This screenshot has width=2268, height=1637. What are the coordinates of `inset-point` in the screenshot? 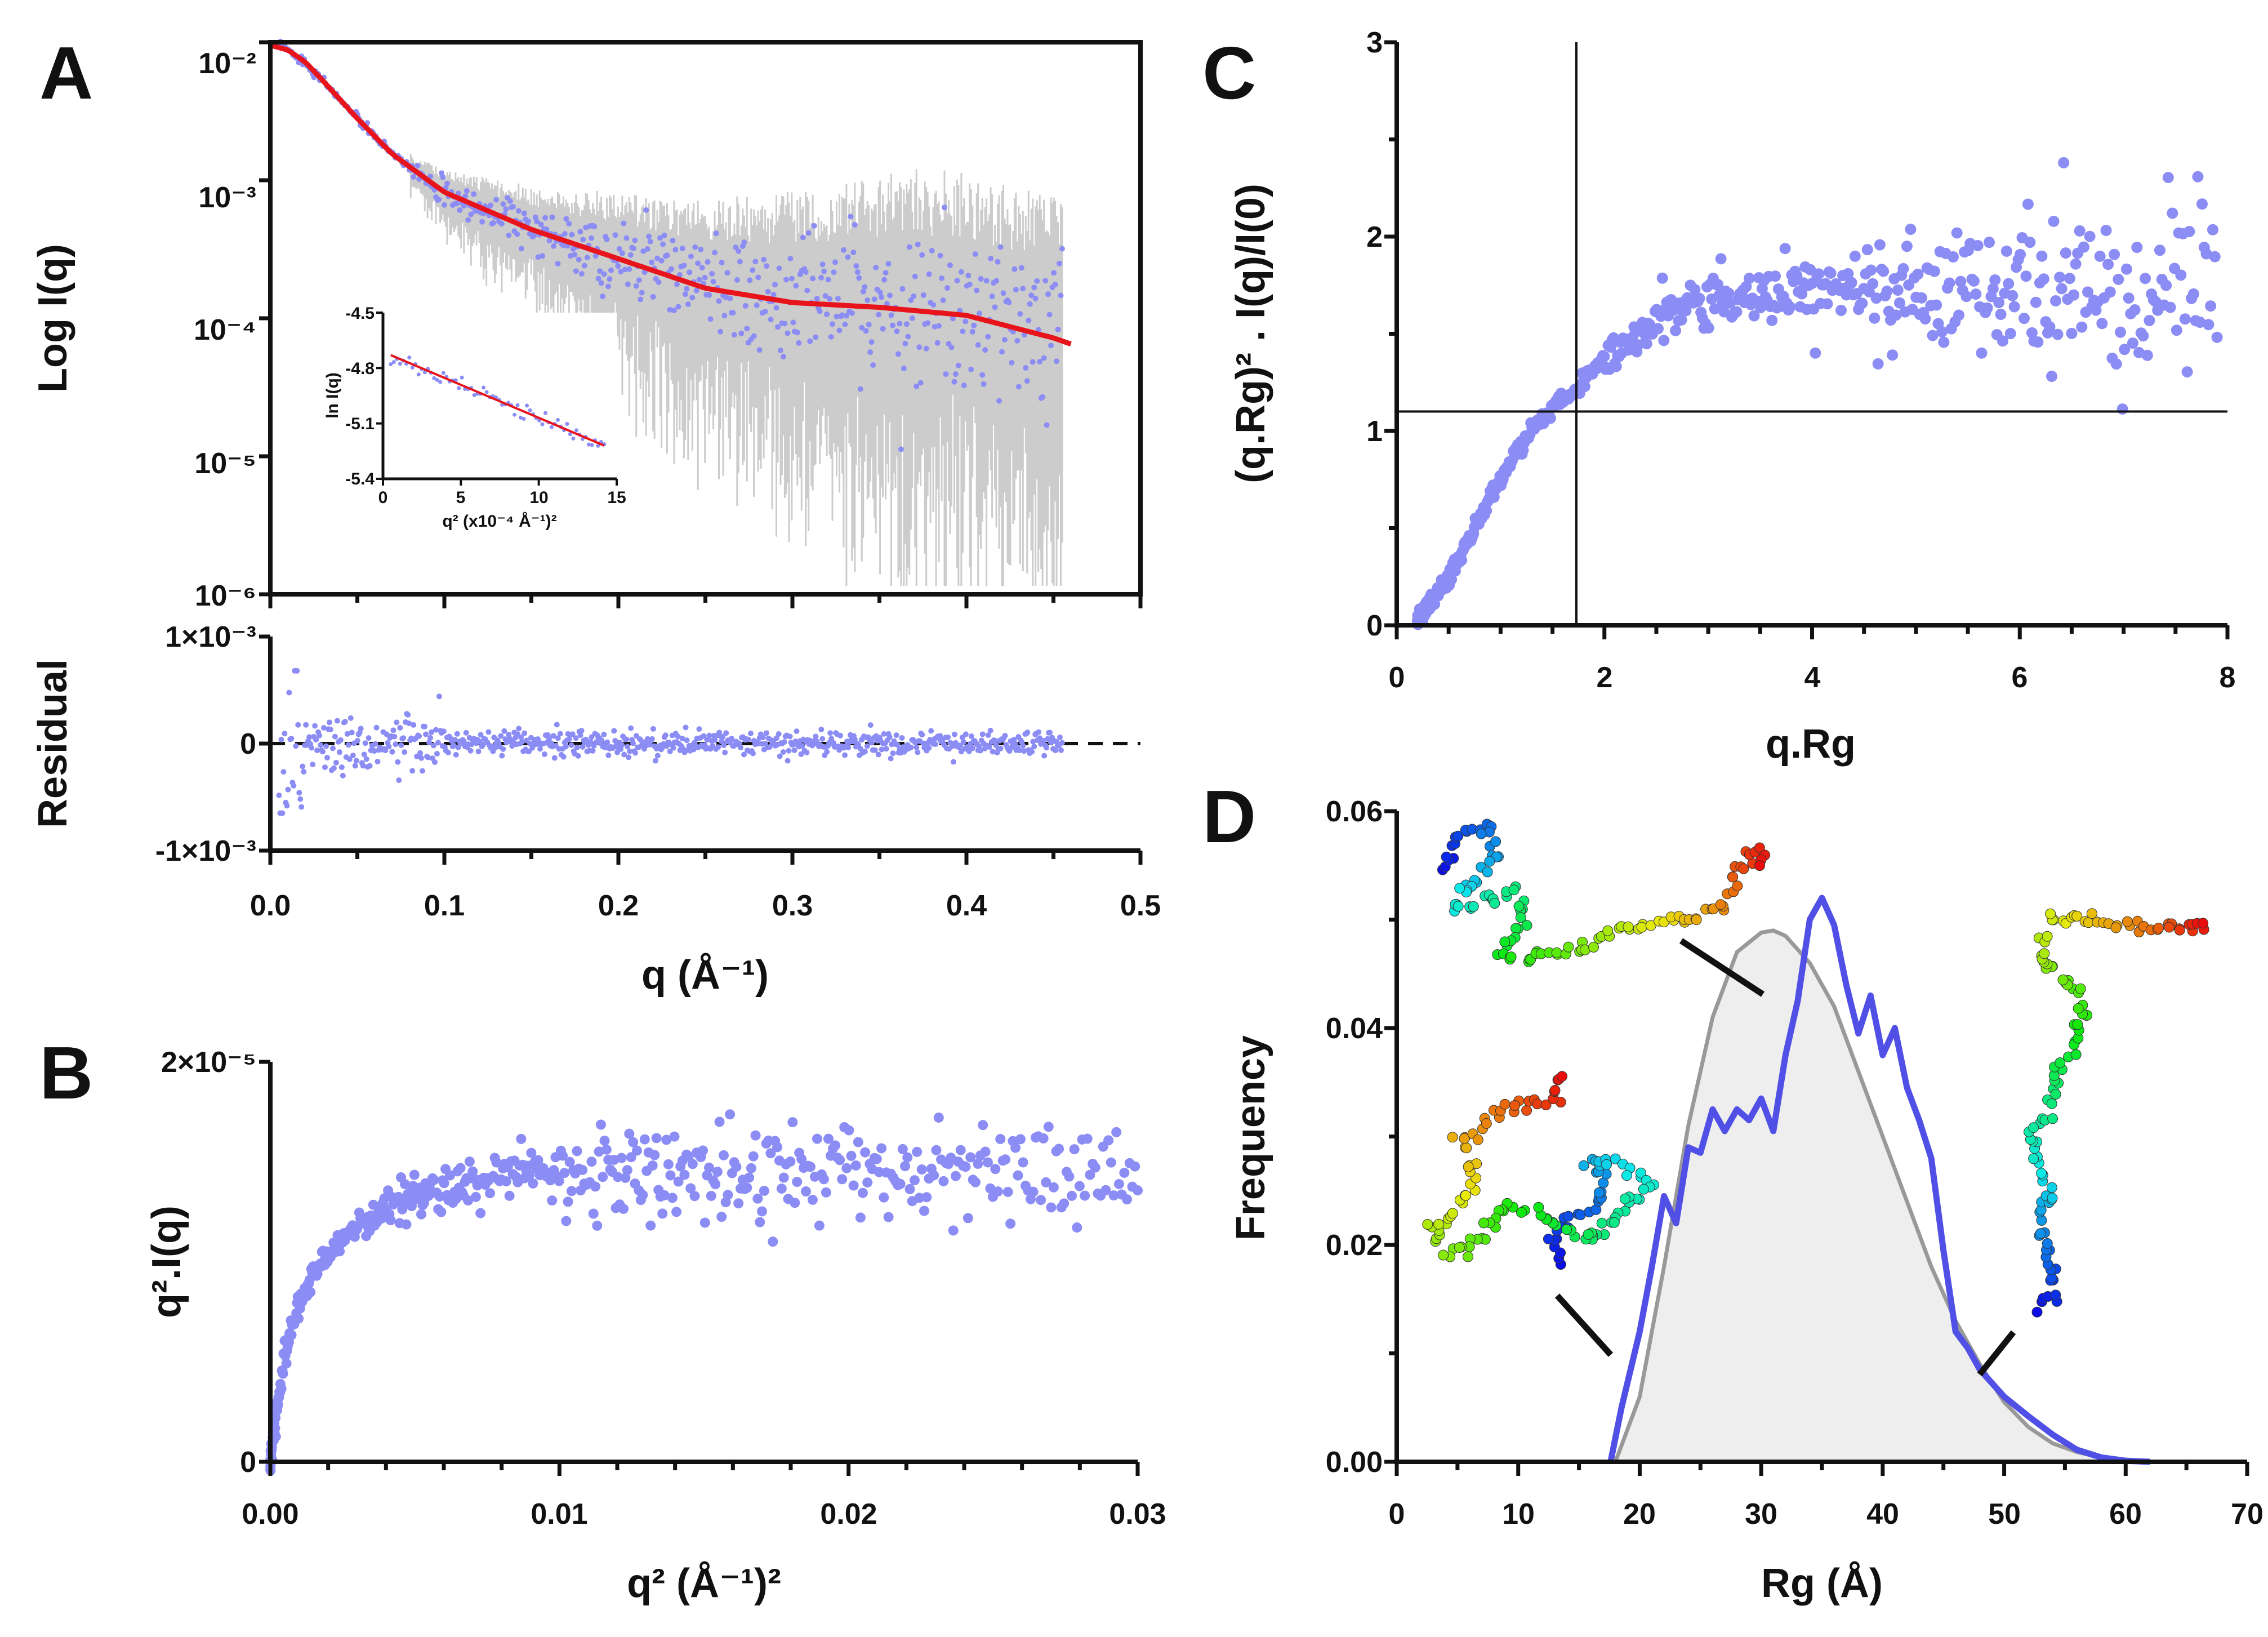 It's located at (391, 364).